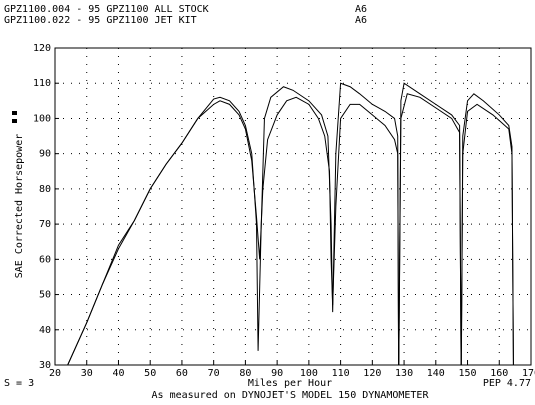 The height and width of the screenshot is (405, 535). What do you see at coordinates (245, 373) in the screenshot?
I see `x-tick-label: 80` at bounding box center [245, 373].